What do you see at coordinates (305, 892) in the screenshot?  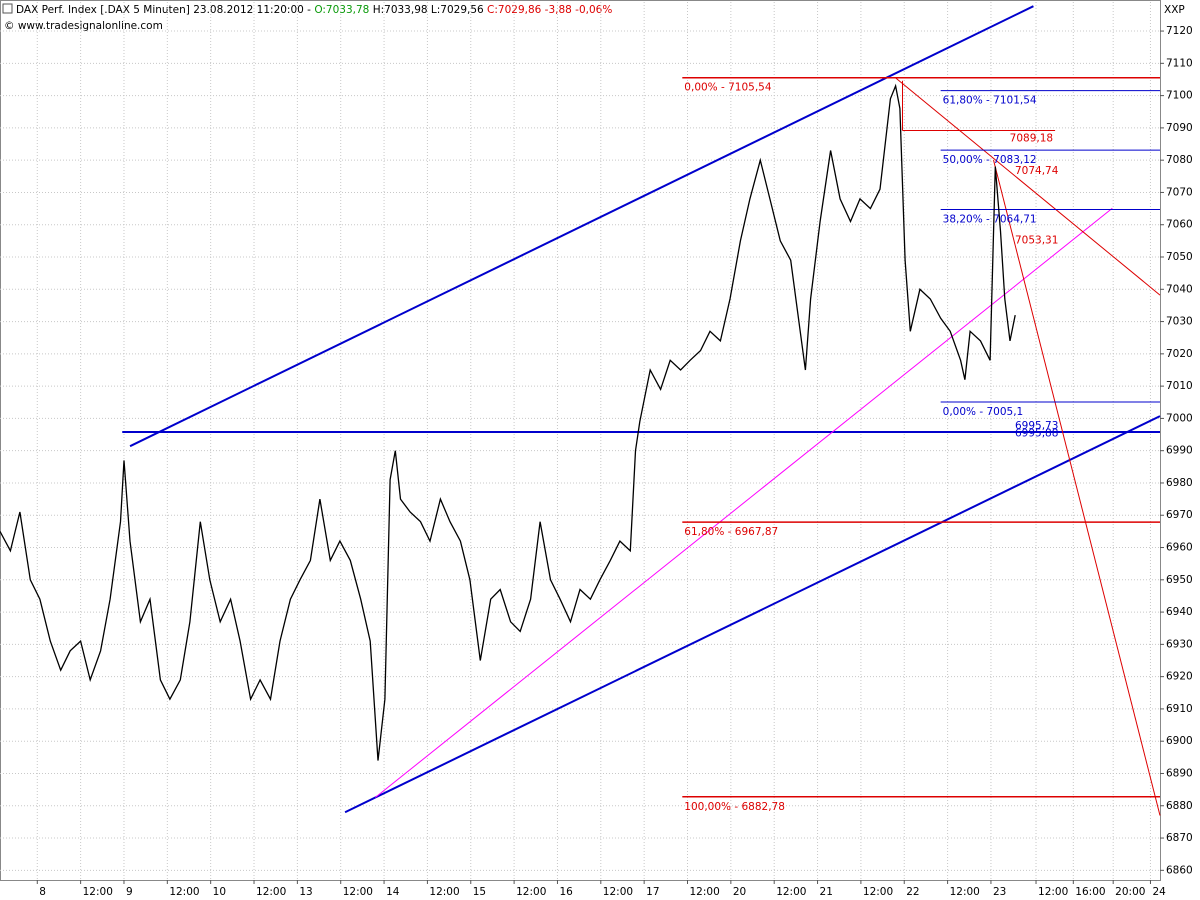 I see `x-tick-label: 13` at bounding box center [305, 892].